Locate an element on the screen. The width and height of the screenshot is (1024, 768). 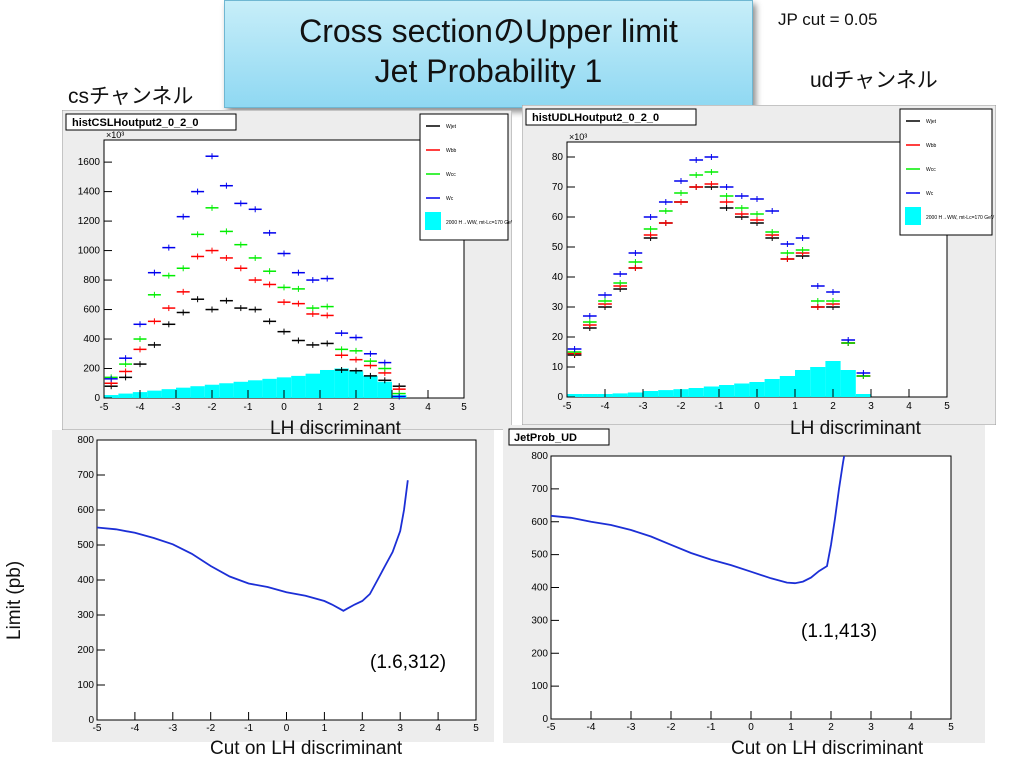
legend-swatch is located at coordinates (913, 216).